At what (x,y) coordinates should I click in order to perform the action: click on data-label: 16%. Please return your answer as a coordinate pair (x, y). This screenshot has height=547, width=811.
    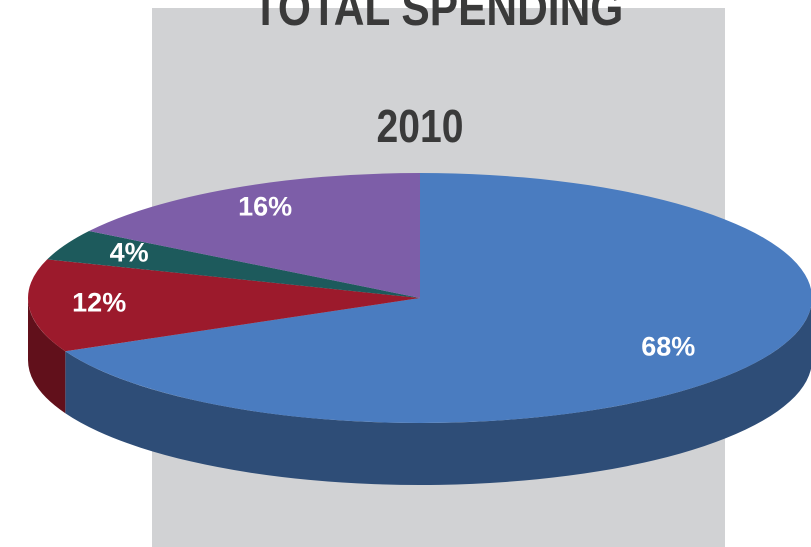
    Looking at the image, I should click on (265, 206).